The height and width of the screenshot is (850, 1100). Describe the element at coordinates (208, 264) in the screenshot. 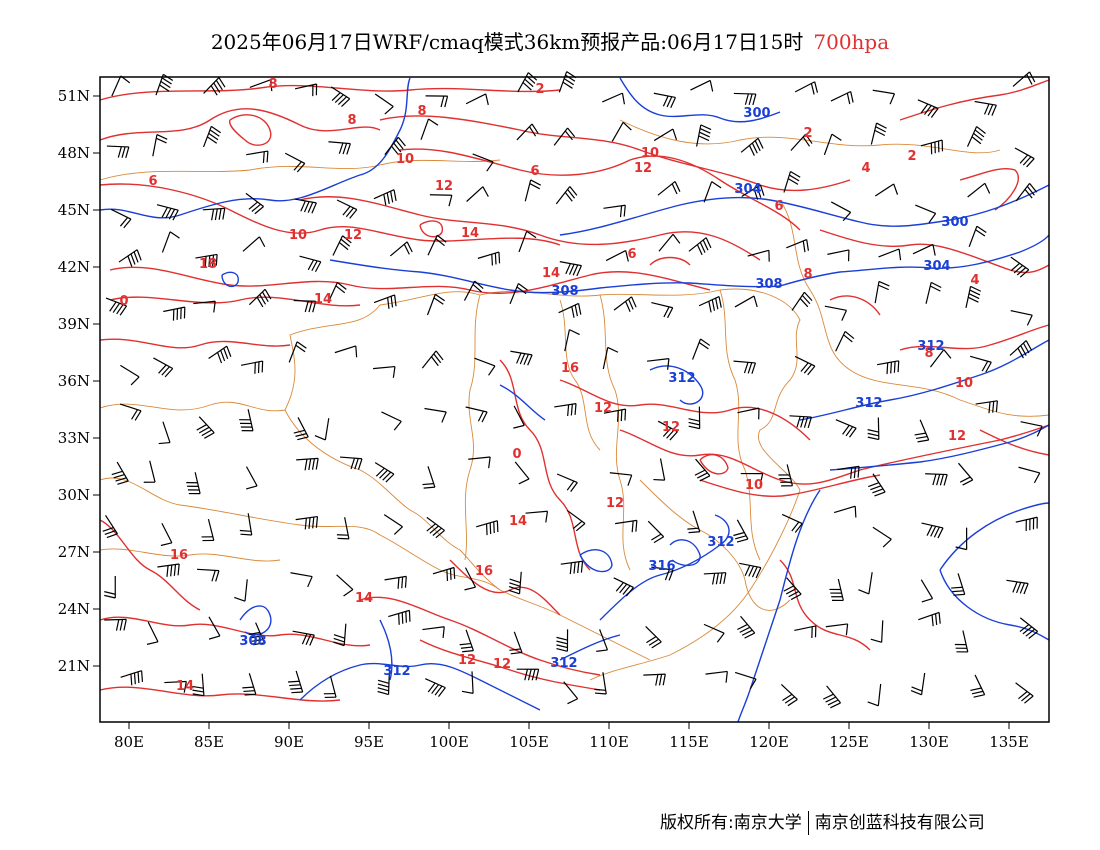

I see `temperature-label: 18` at that location.